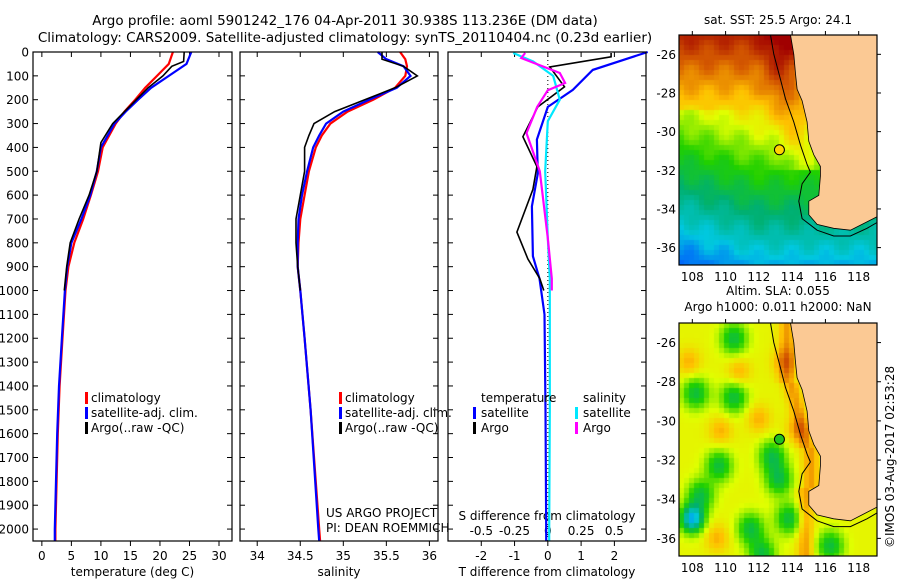  I want to click on x-tick-label: 34.5, so click(300, 556).